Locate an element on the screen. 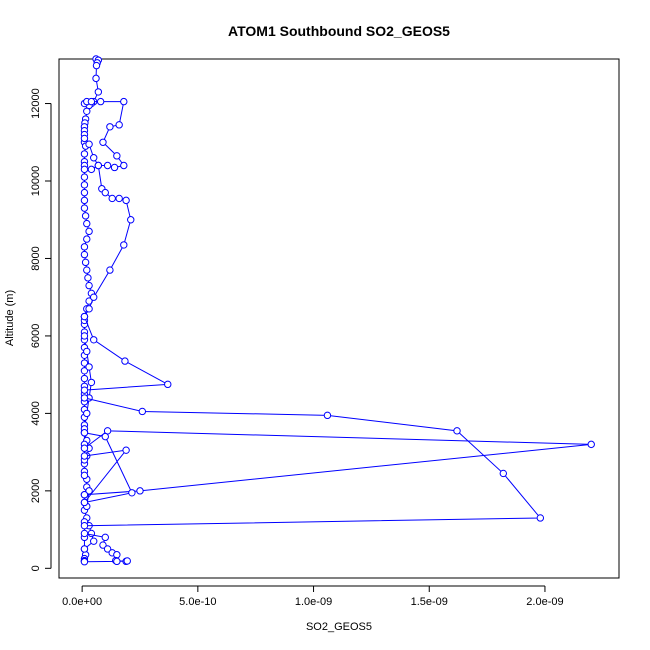 Image resolution: width=650 pixels, height=650 pixels. y-tick-label: 0 is located at coordinates (36, 568).